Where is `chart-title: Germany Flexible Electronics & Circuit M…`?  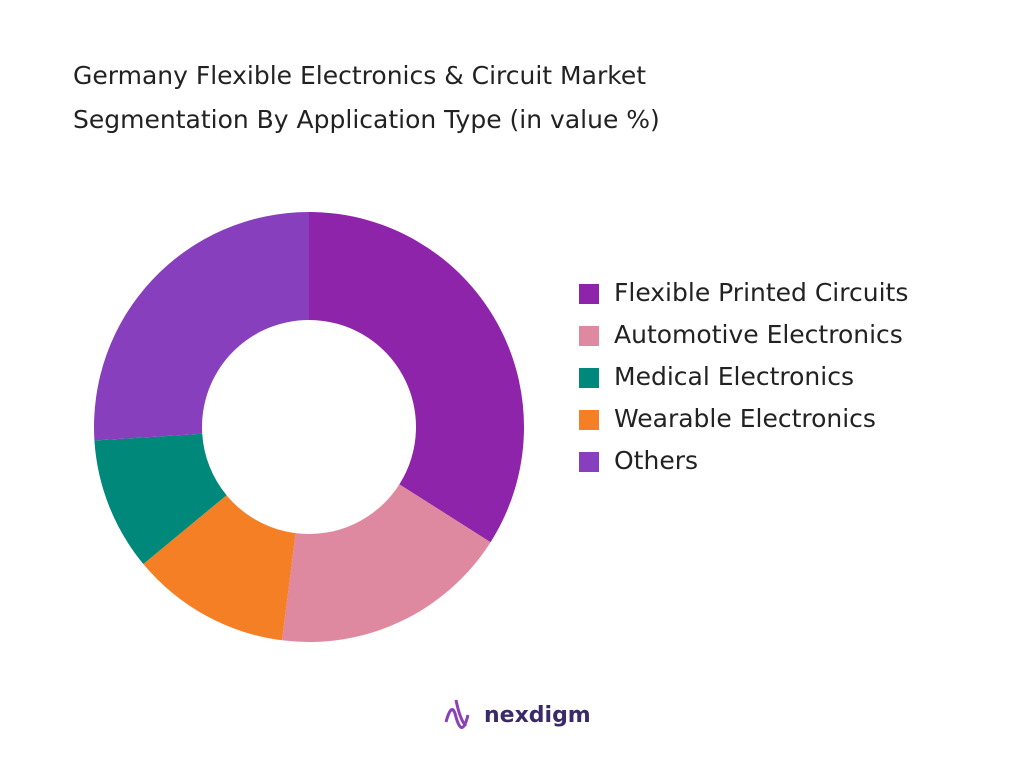
chart-title: Germany Flexible Electronics & Circuit M… is located at coordinates (359, 75).